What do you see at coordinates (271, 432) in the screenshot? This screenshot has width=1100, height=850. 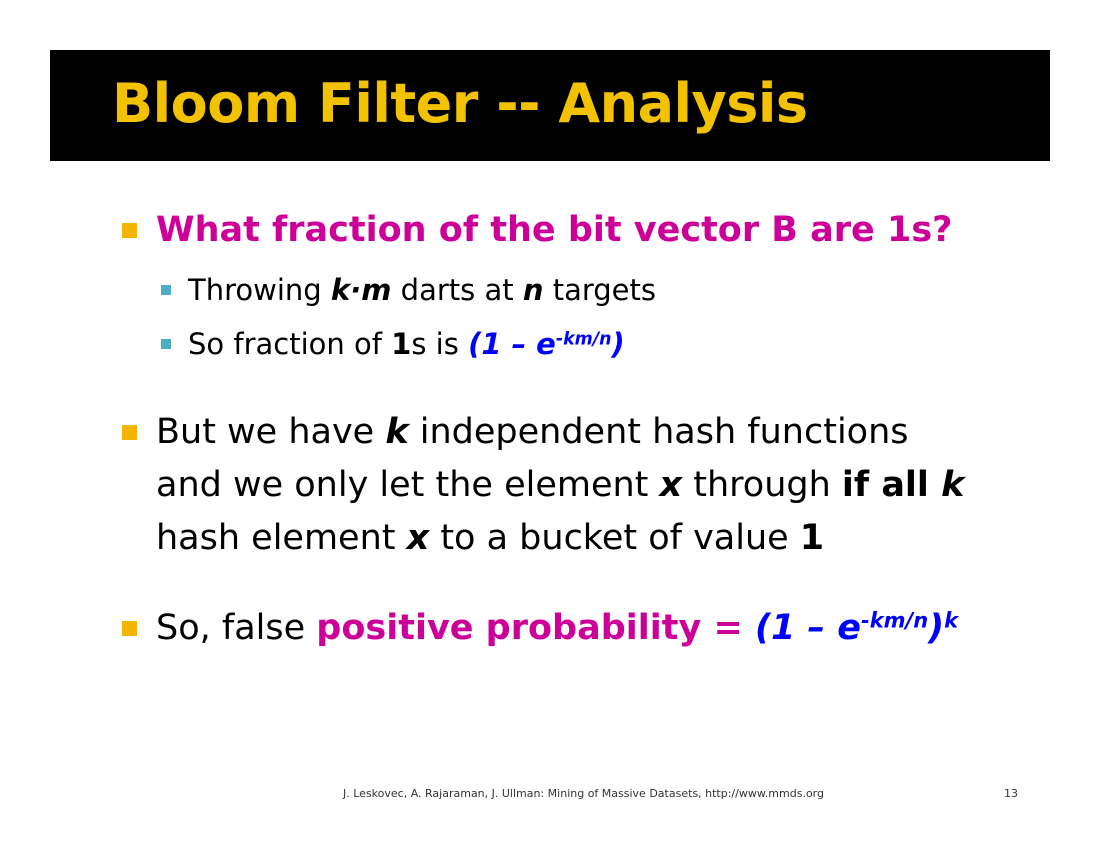 I see `text: But we have` at bounding box center [271, 432].